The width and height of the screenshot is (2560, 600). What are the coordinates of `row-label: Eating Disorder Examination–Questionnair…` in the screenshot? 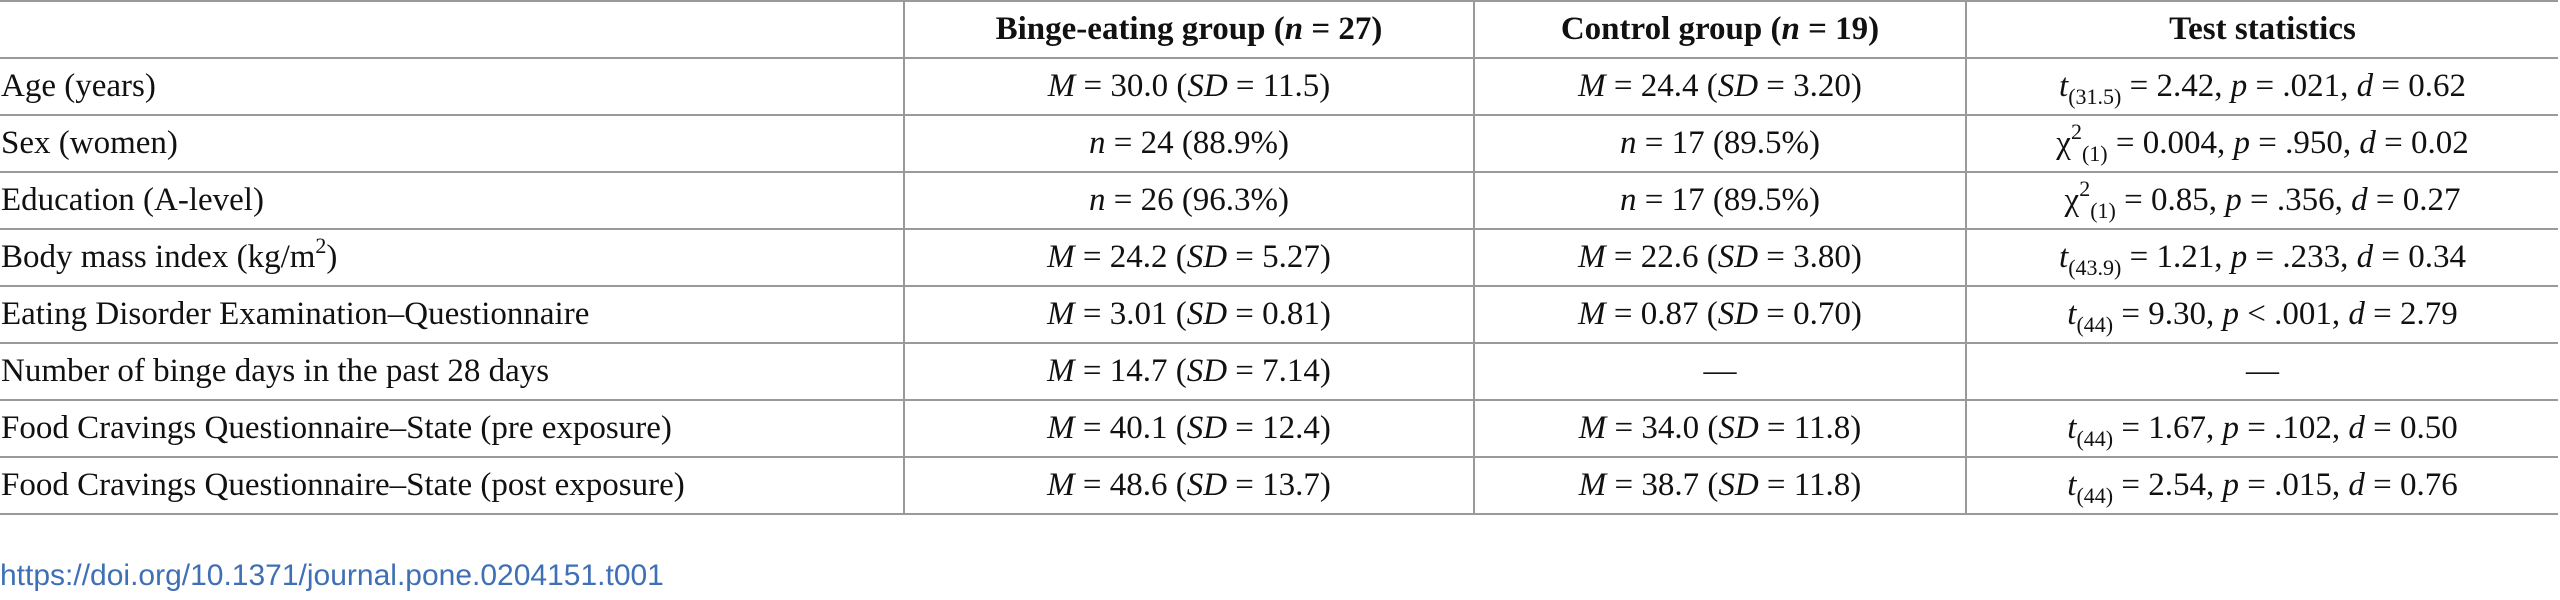 It's located at (452, 314).